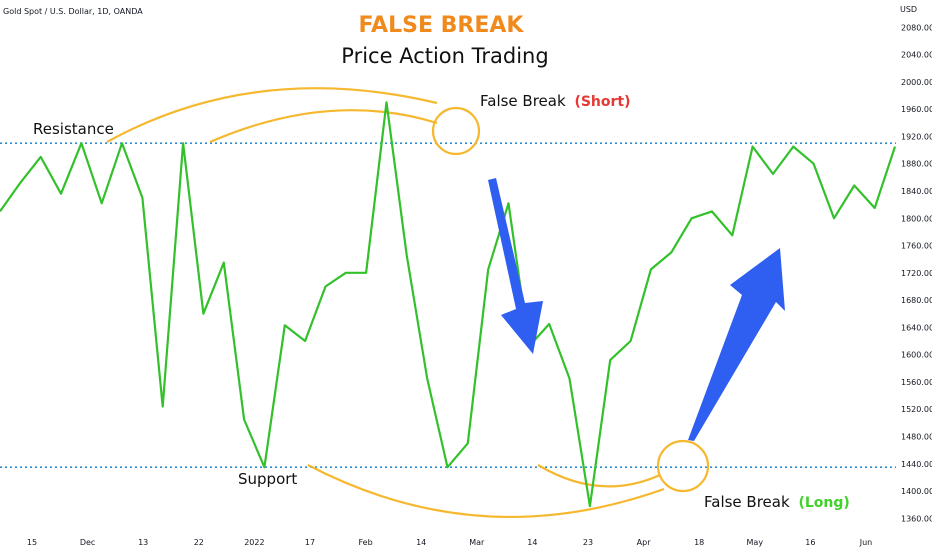  I want to click on x-tick-label: 15, so click(32, 542).